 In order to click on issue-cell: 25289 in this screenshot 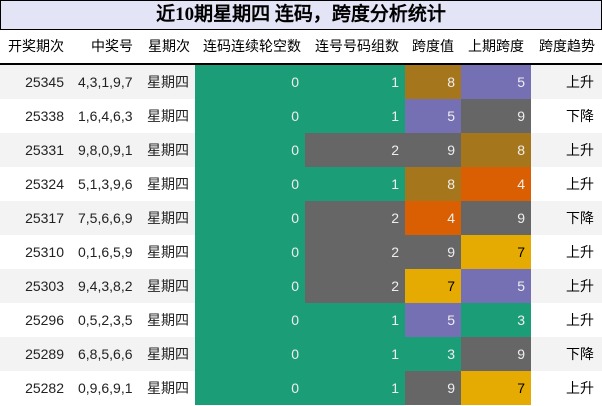, I will do `click(44, 354)`.